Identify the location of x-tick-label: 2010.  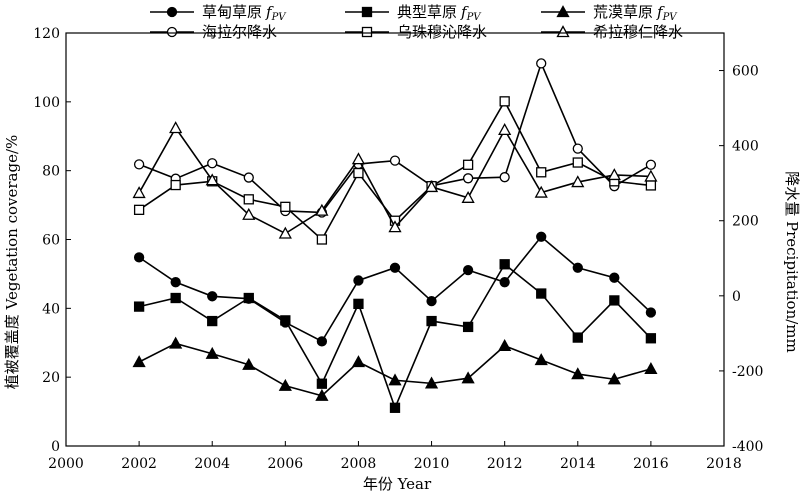
(432, 464).